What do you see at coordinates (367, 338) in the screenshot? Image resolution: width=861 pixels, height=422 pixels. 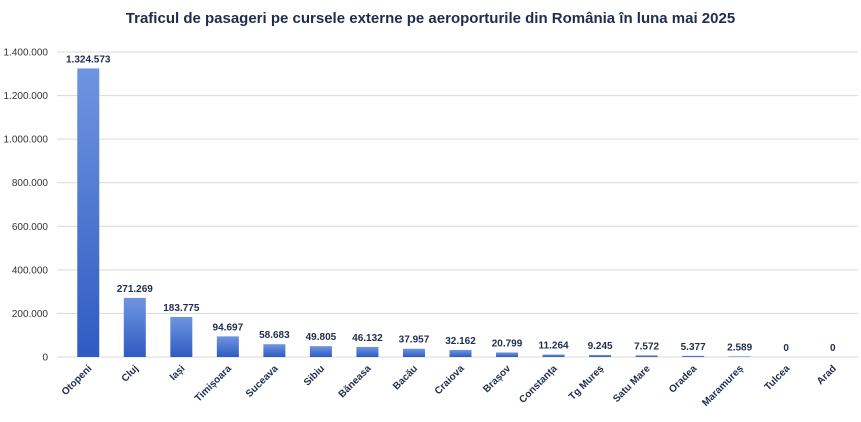 I see `data-label: 46.132` at bounding box center [367, 338].